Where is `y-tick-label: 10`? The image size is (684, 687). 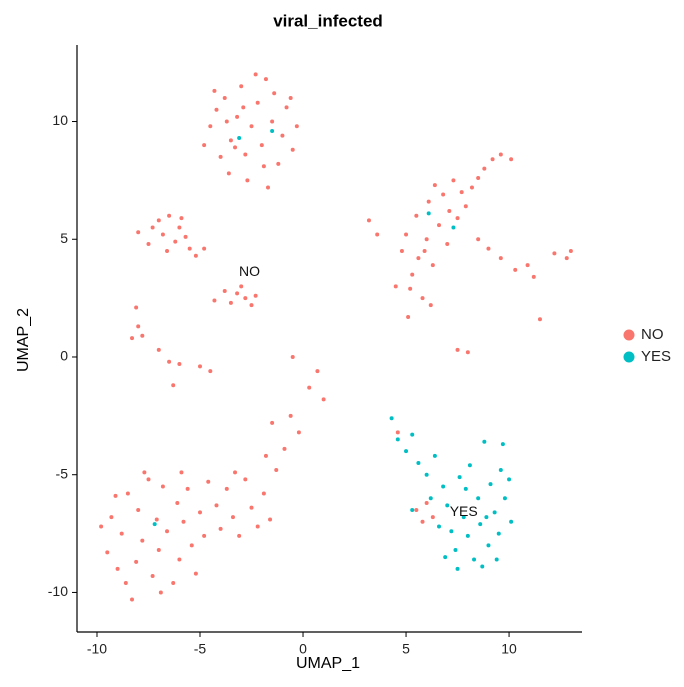
y-tick-label: 10 is located at coordinates (60, 120).